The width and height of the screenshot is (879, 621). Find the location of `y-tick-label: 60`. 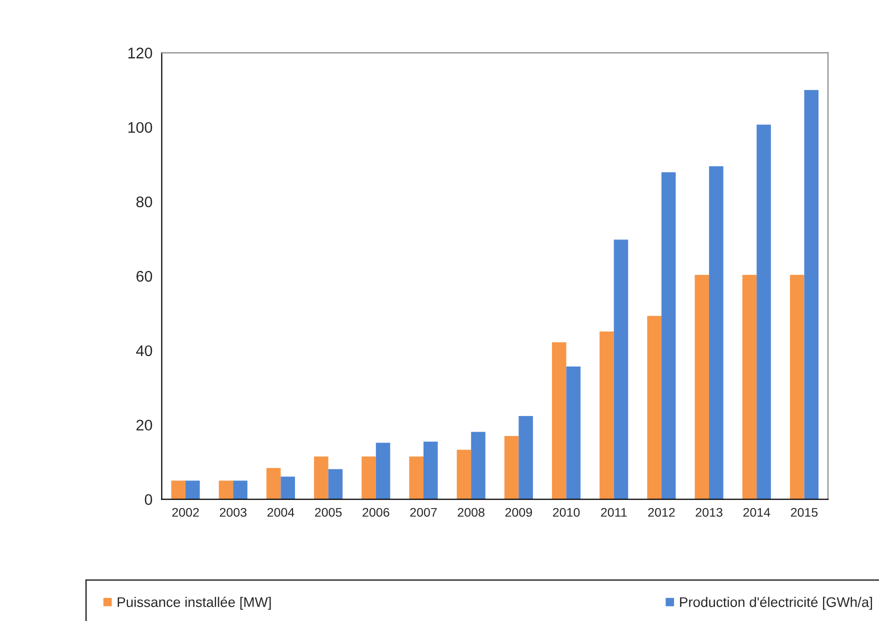

y-tick-label: 60 is located at coordinates (144, 276).